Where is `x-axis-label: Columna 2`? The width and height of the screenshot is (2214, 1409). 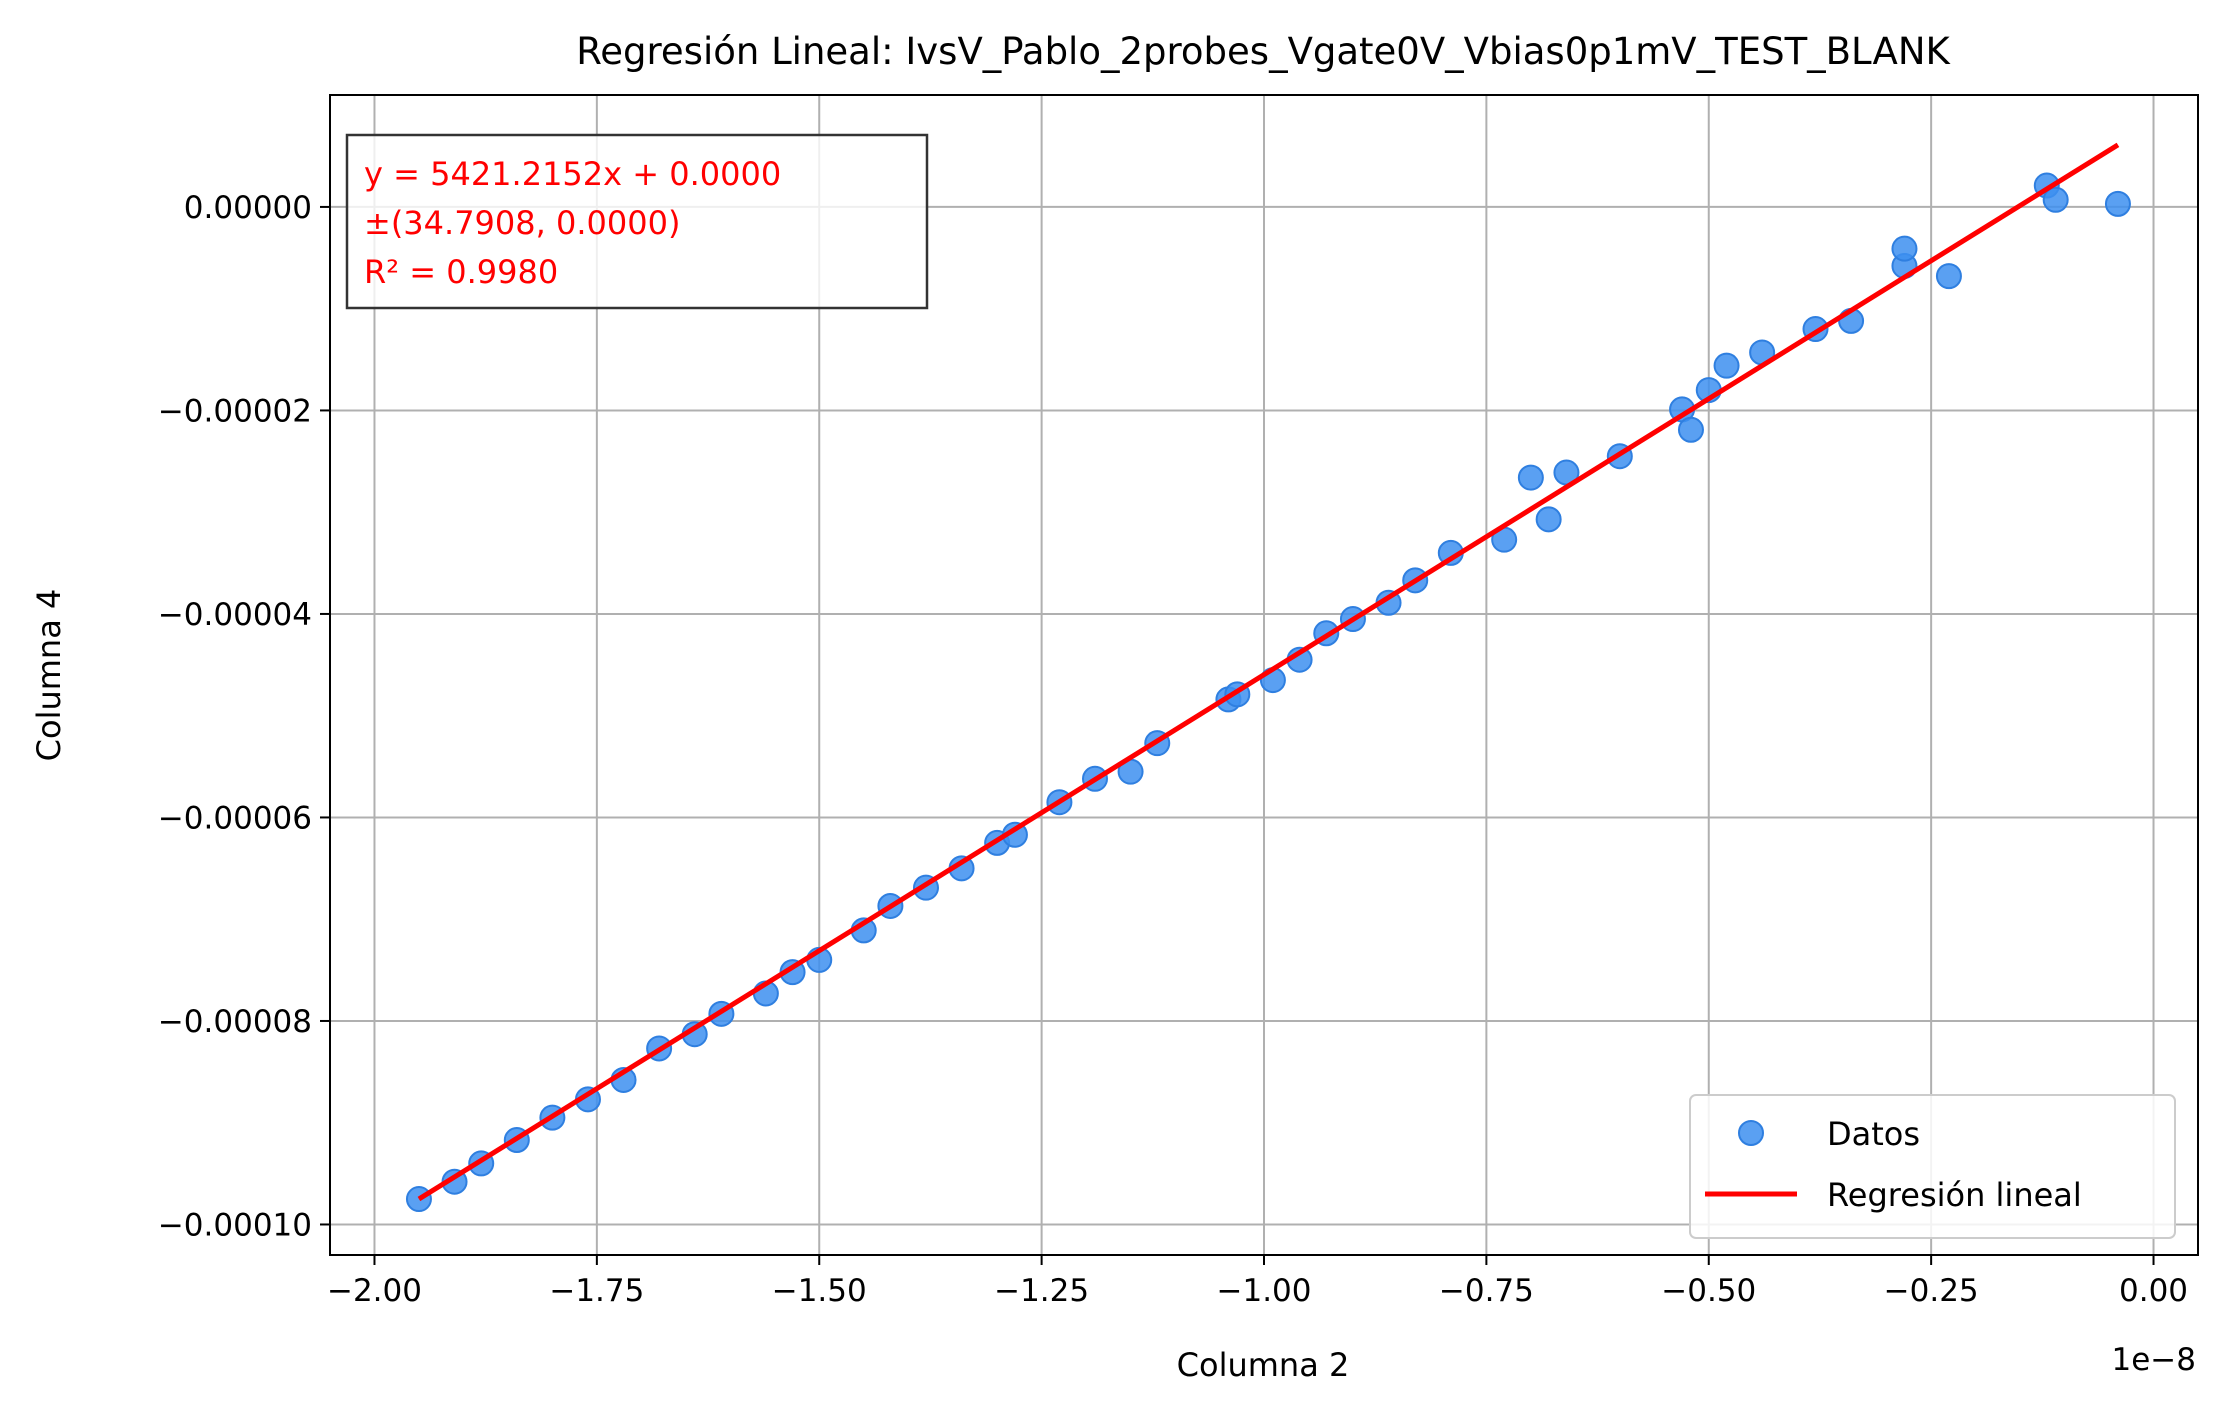
x-axis-label: Columna 2 is located at coordinates (1263, 1365).